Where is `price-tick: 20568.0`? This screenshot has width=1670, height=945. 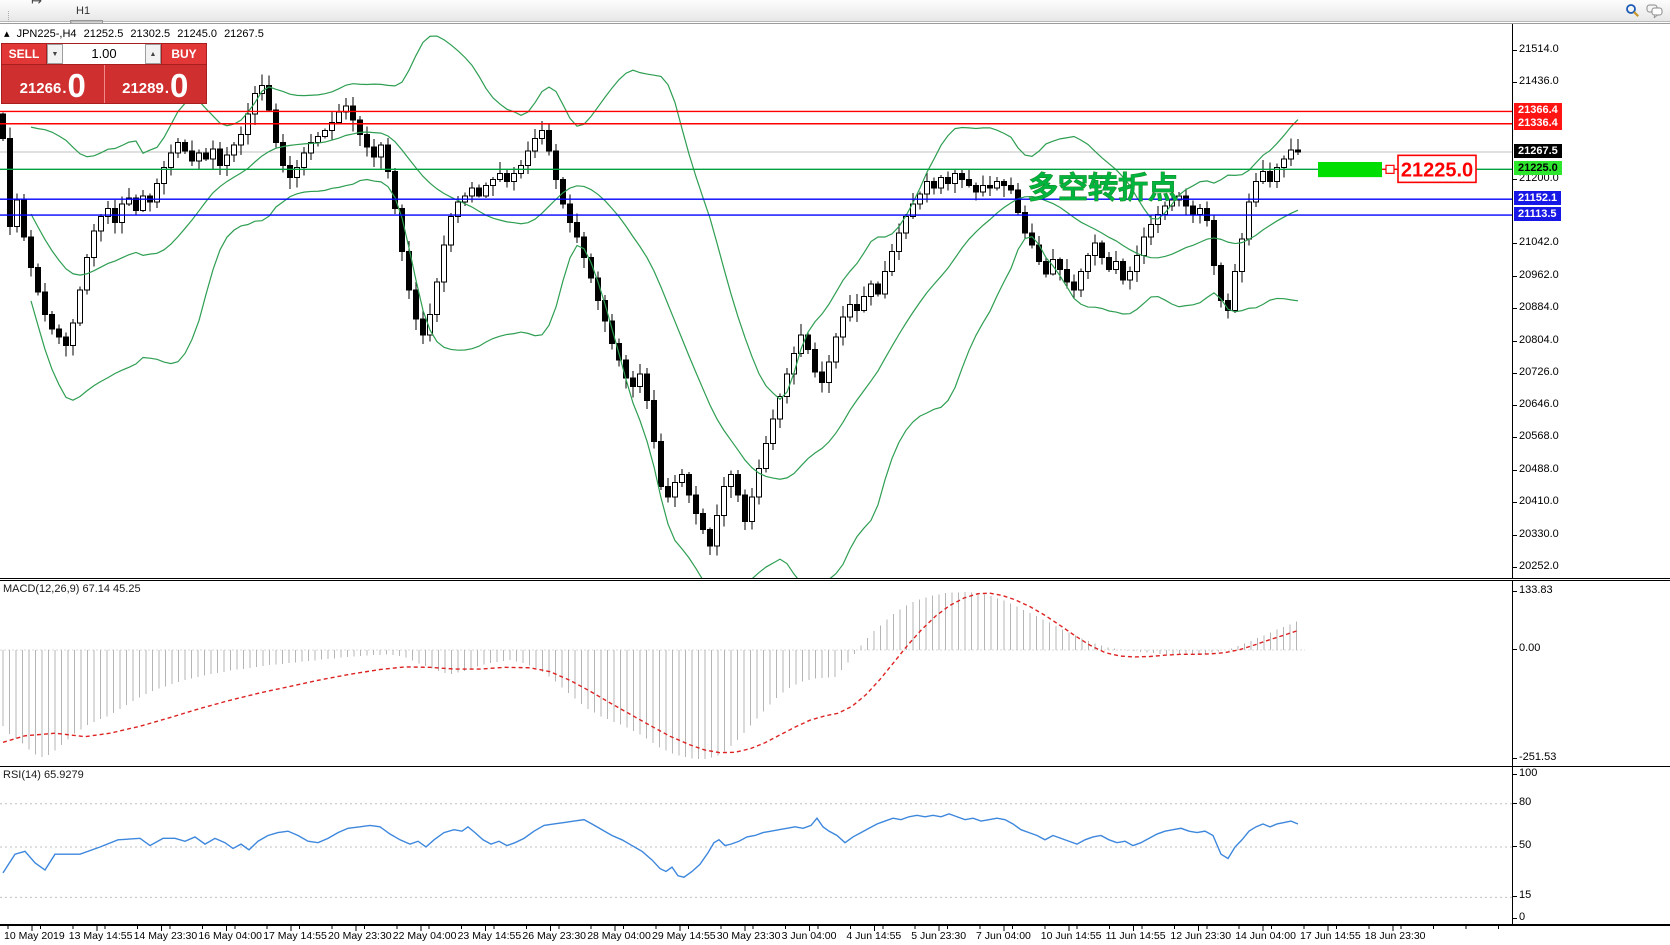
price-tick: 20568.0 is located at coordinates (1536, 436).